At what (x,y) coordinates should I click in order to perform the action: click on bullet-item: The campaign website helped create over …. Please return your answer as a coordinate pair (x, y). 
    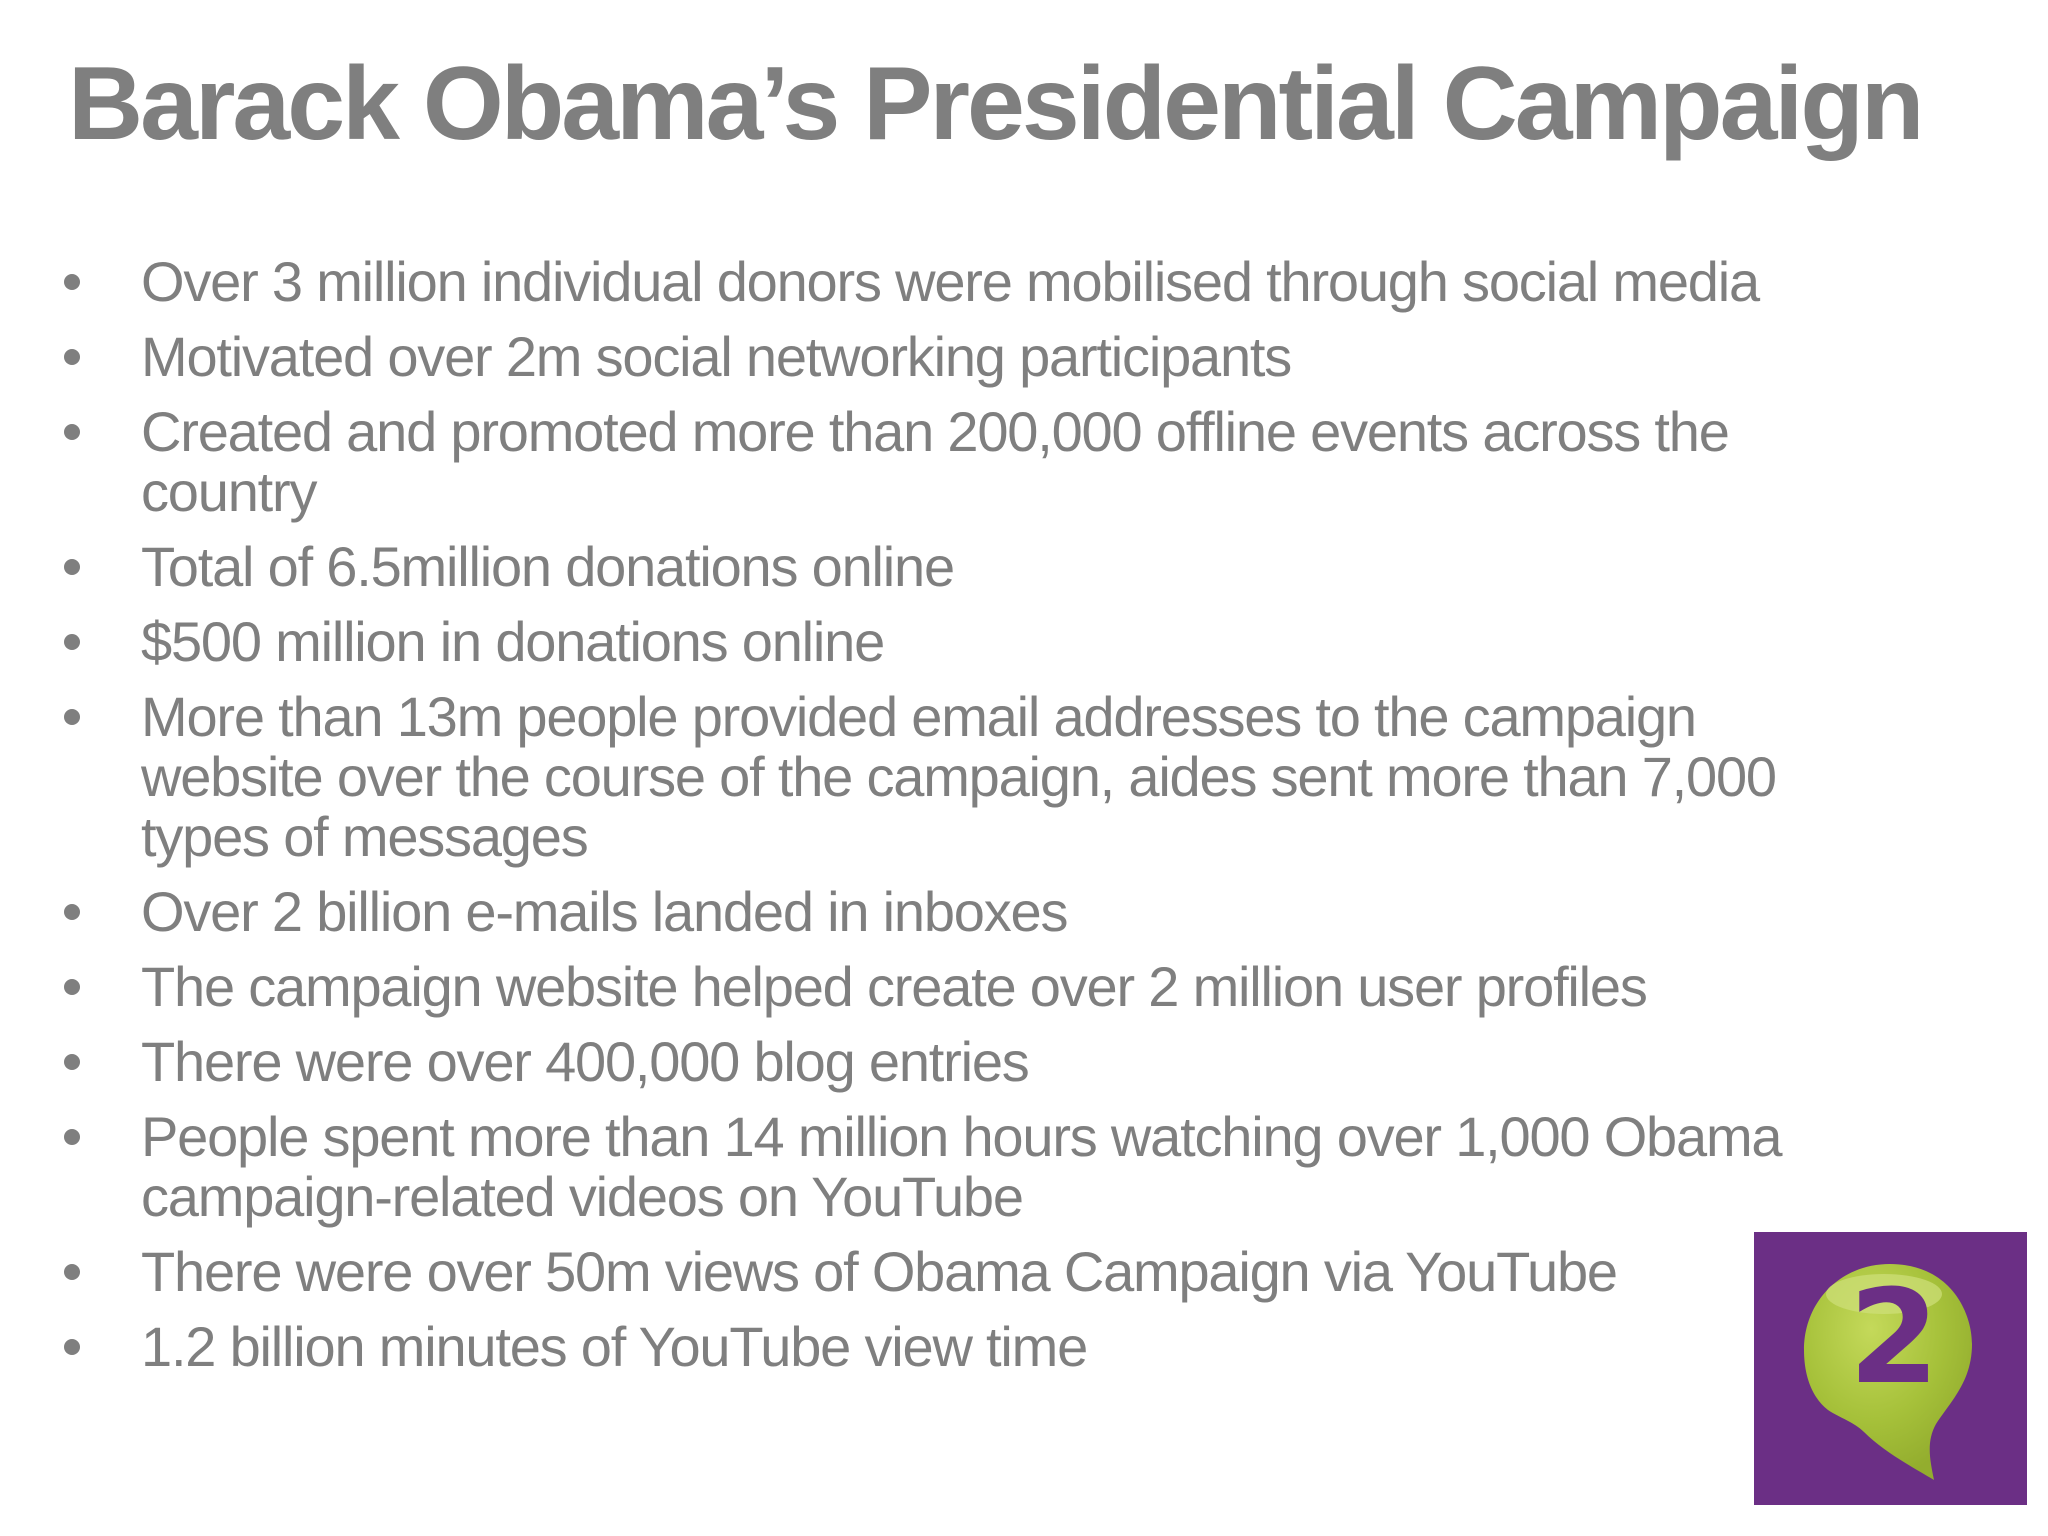
    Looking at the image, I should click on (1024, 987).